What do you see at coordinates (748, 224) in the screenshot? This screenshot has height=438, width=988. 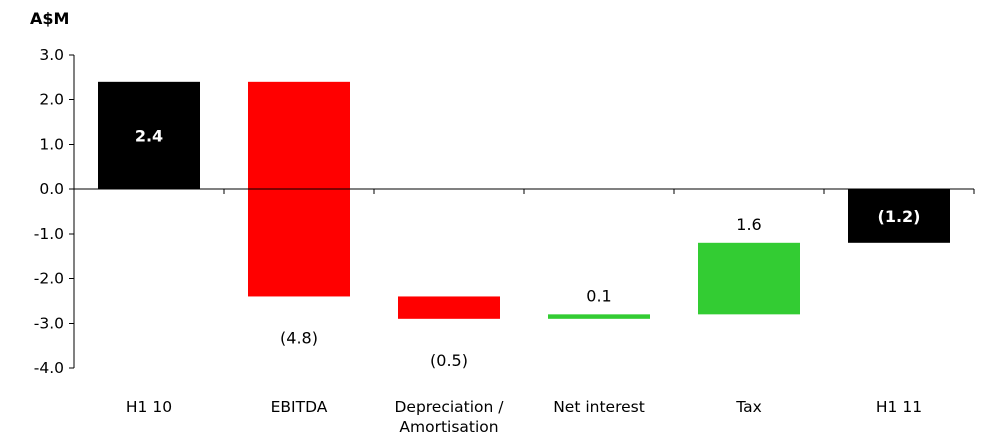 I see `data-label-5: 1.6` at bounding box center [748, 224].